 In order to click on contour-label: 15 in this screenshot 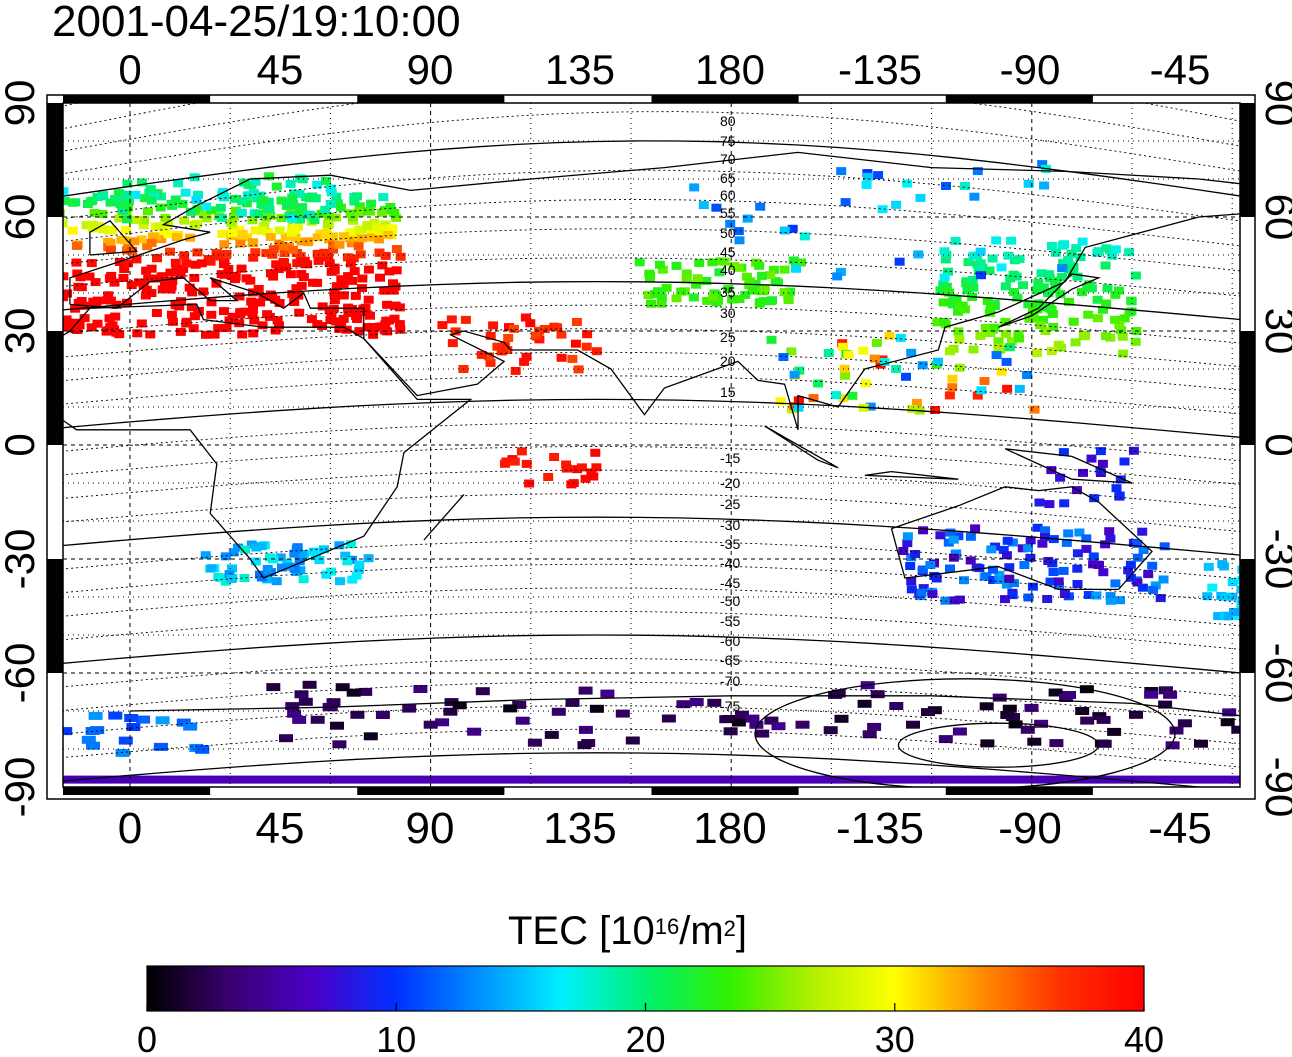, I will do `click(728, 392)`.